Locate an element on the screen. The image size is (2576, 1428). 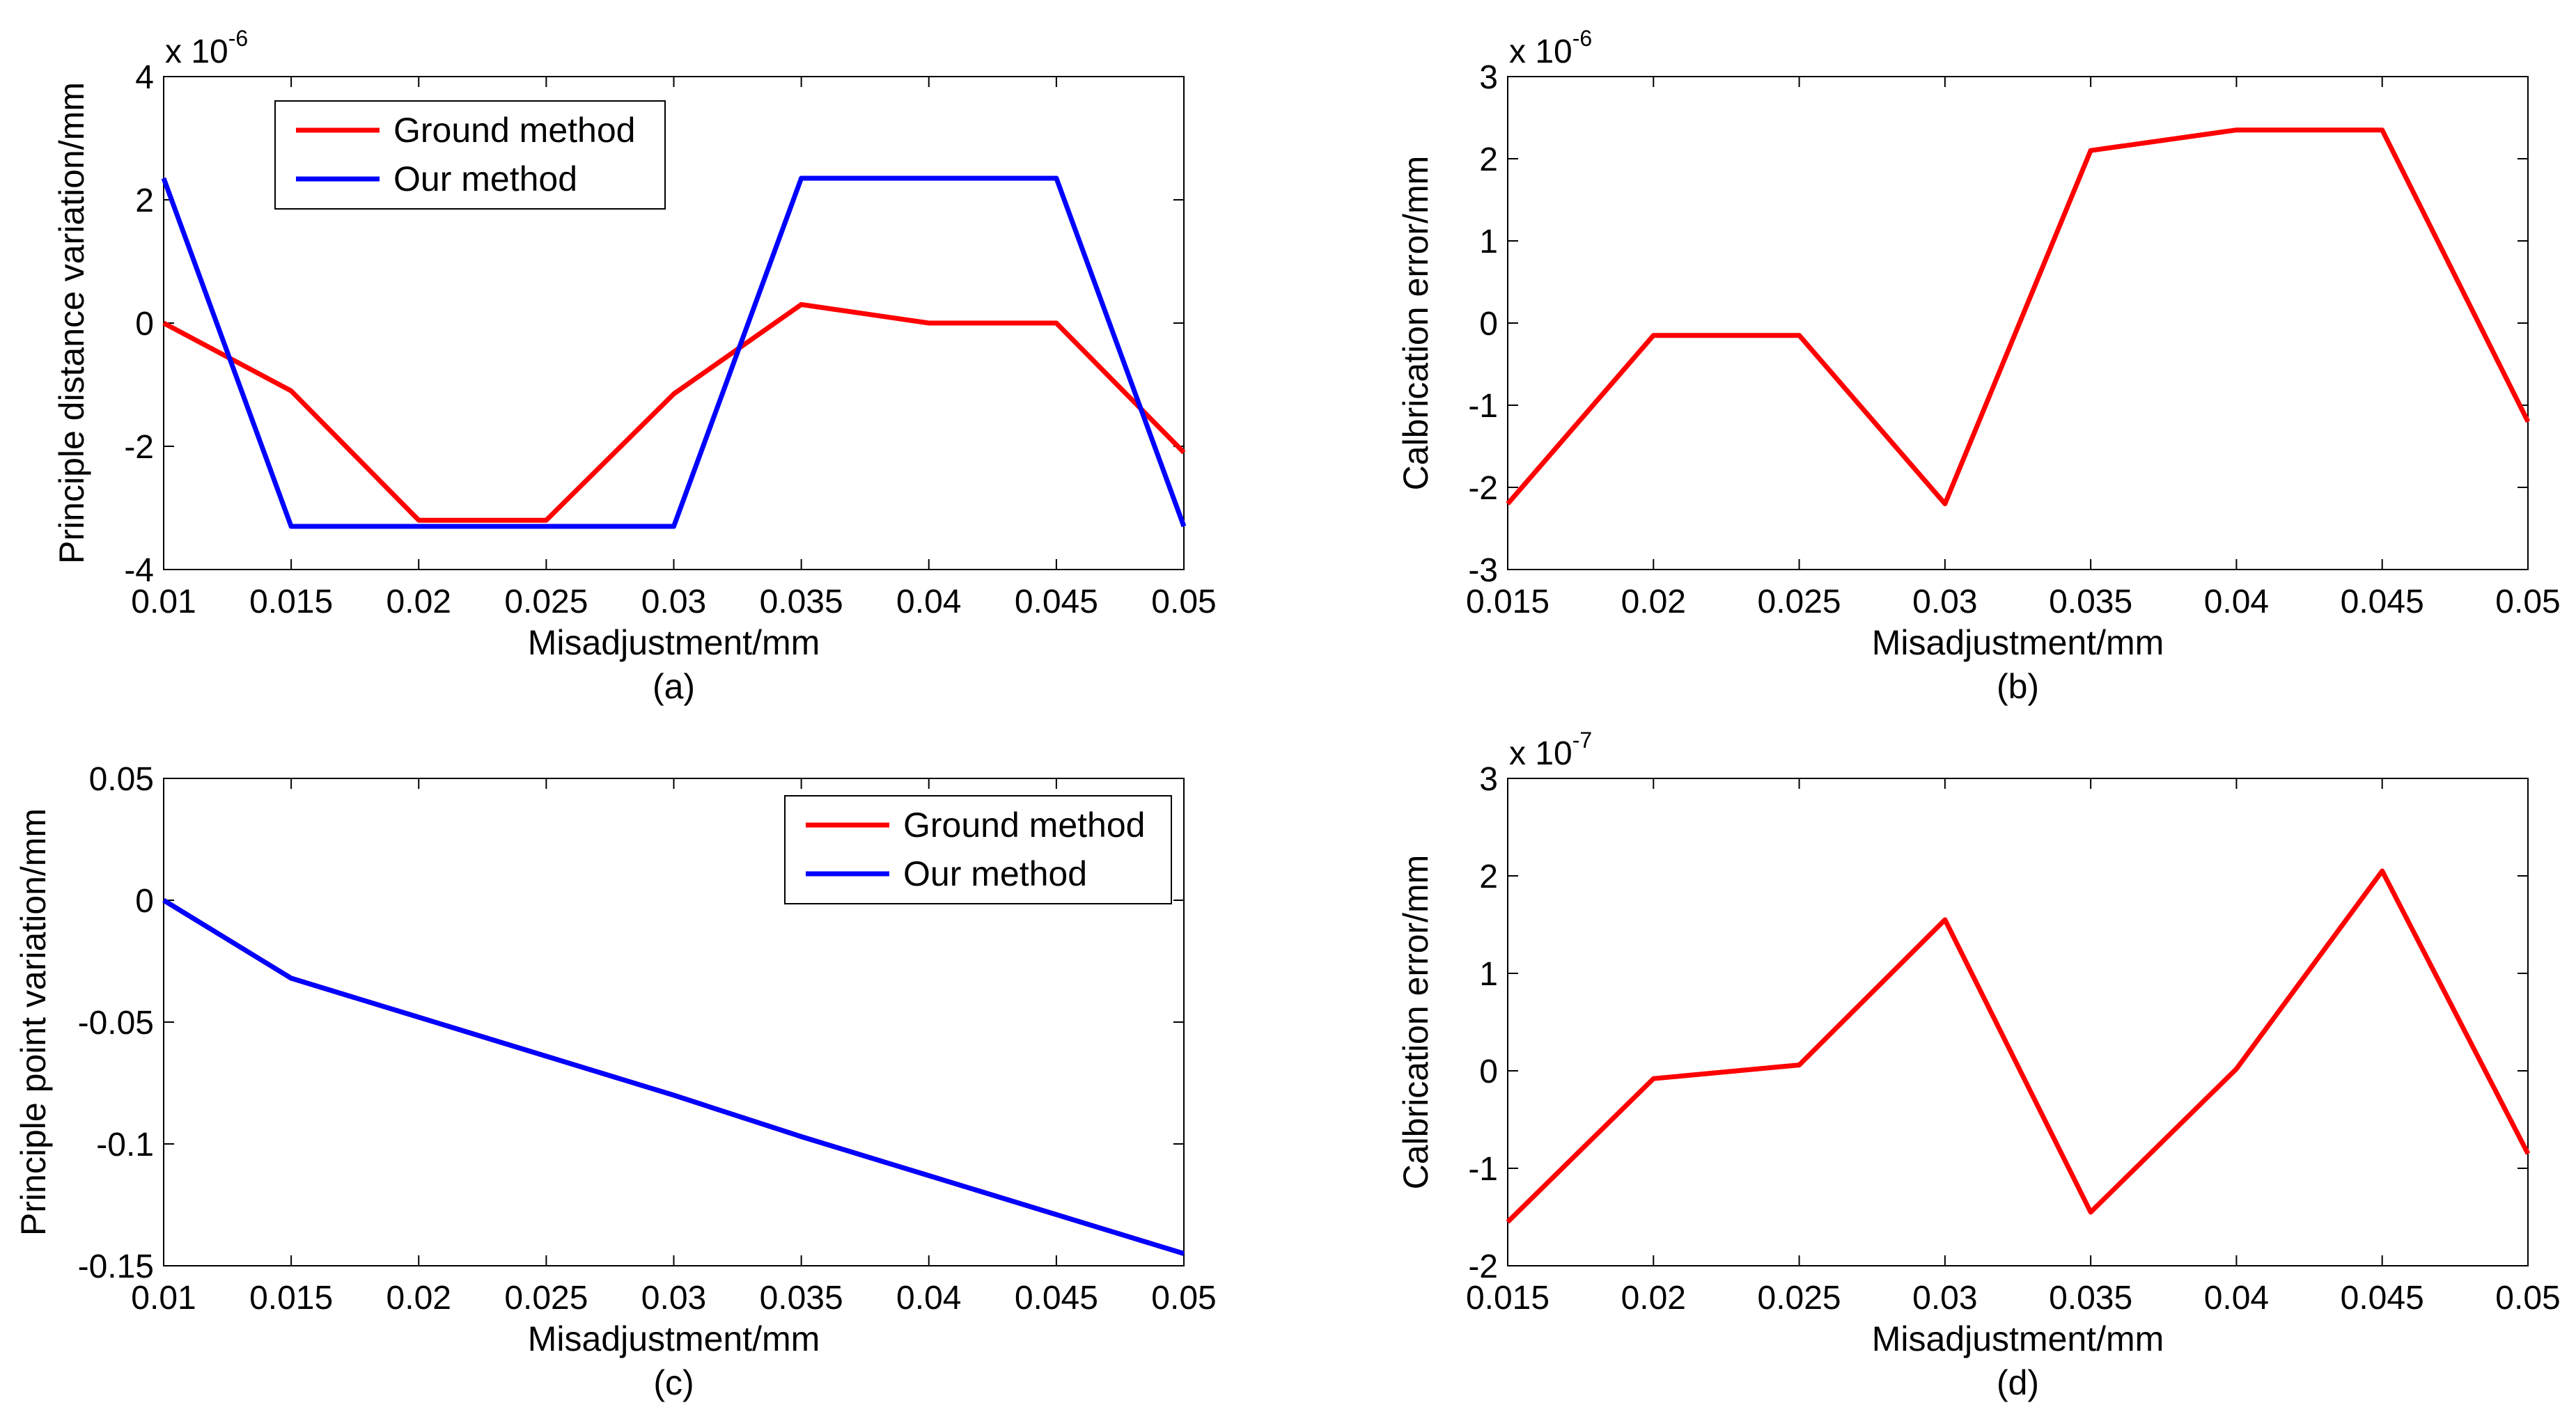
y-tick-label: 4 is located at coordinates (144, 77).